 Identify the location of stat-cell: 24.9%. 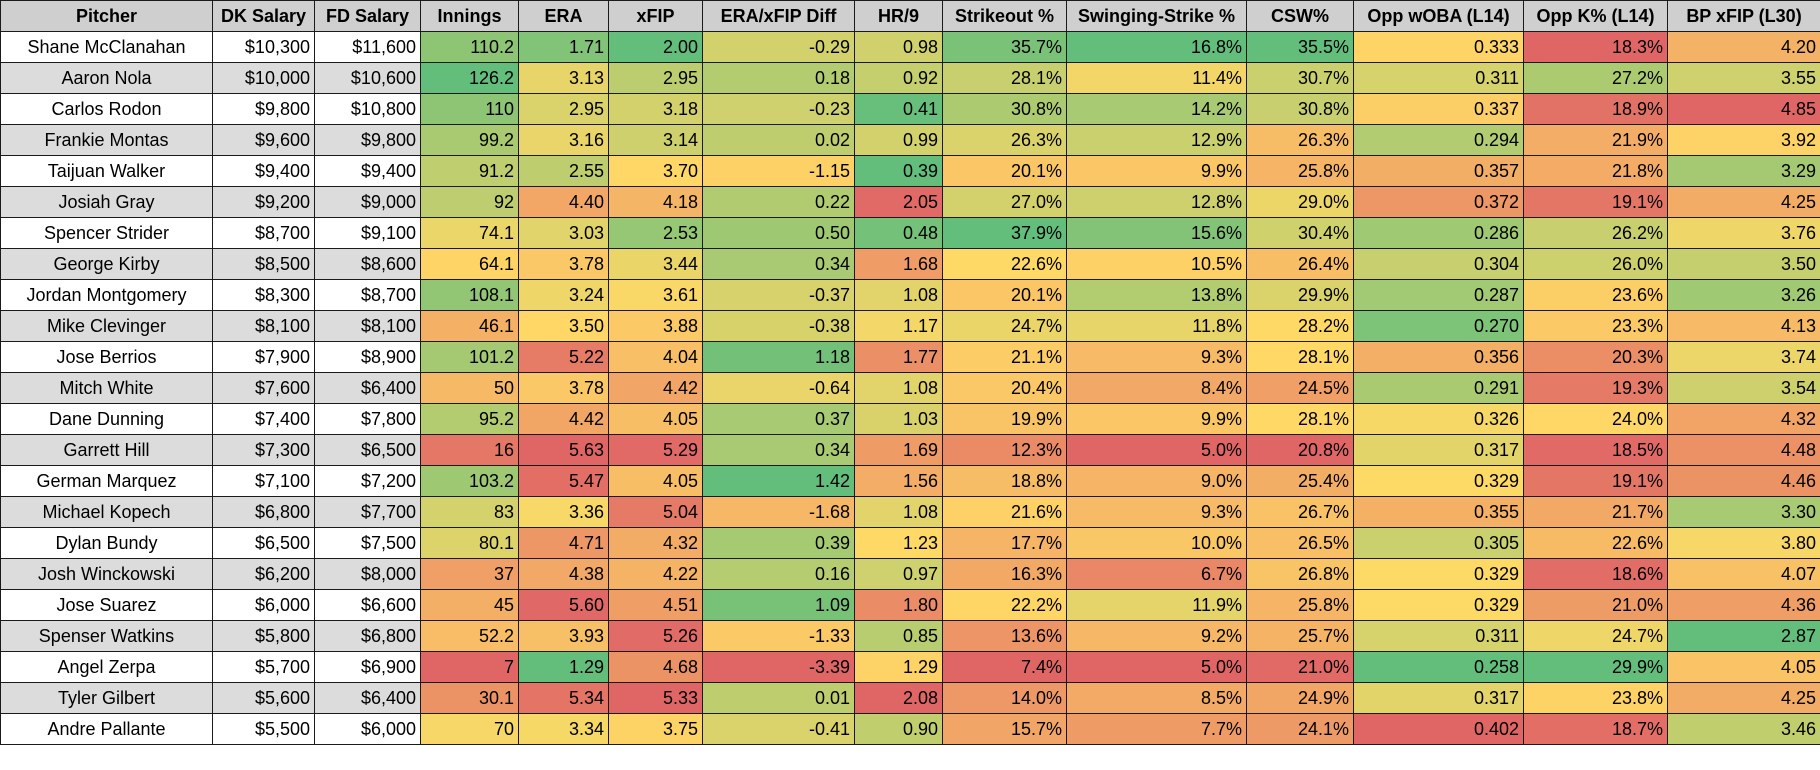
(1300, 698).